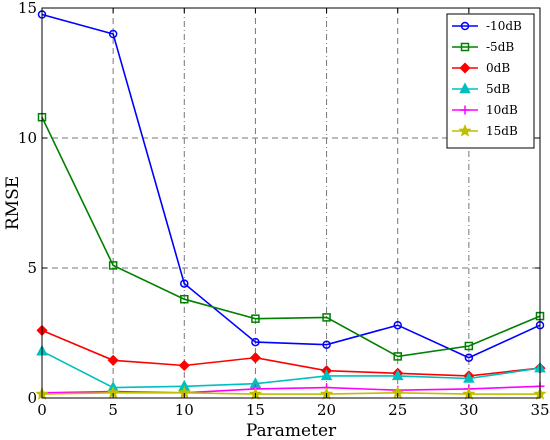 This screenshot has width=550, height=440. What do you see at coordinates (539, 410) in the screenshot?
I see `x-tick-label: 35` at bounding box center [539, 410].